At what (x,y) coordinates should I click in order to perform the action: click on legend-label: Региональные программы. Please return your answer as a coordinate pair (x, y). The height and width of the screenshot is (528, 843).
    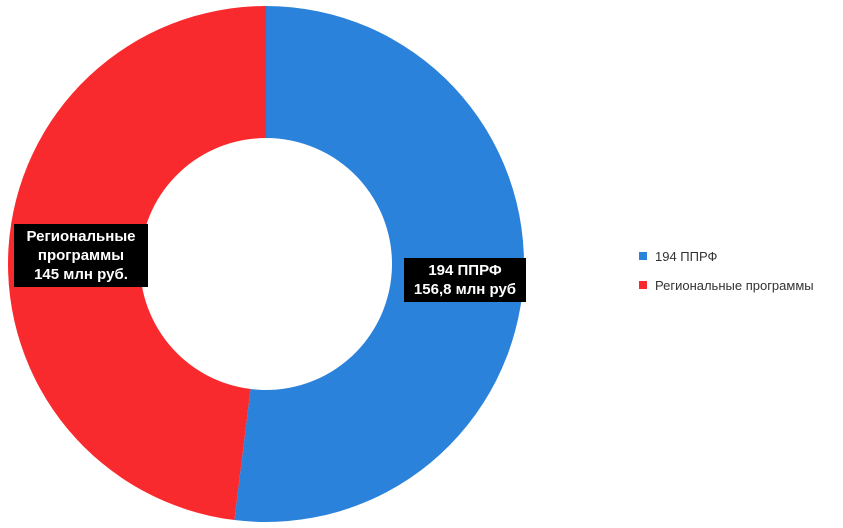
    Looking at the image, I should click on (734, 285).